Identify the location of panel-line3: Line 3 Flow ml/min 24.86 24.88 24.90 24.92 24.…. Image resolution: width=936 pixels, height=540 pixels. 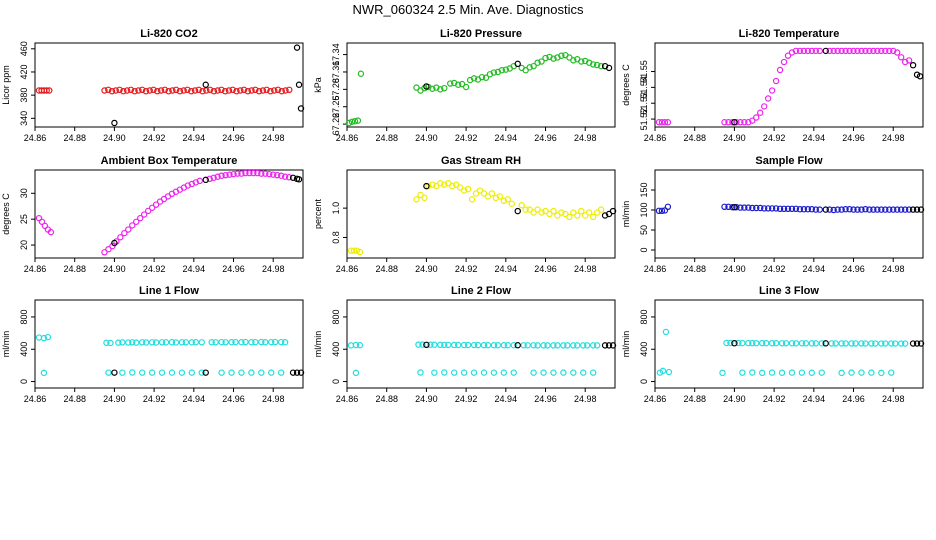
(773, 344).